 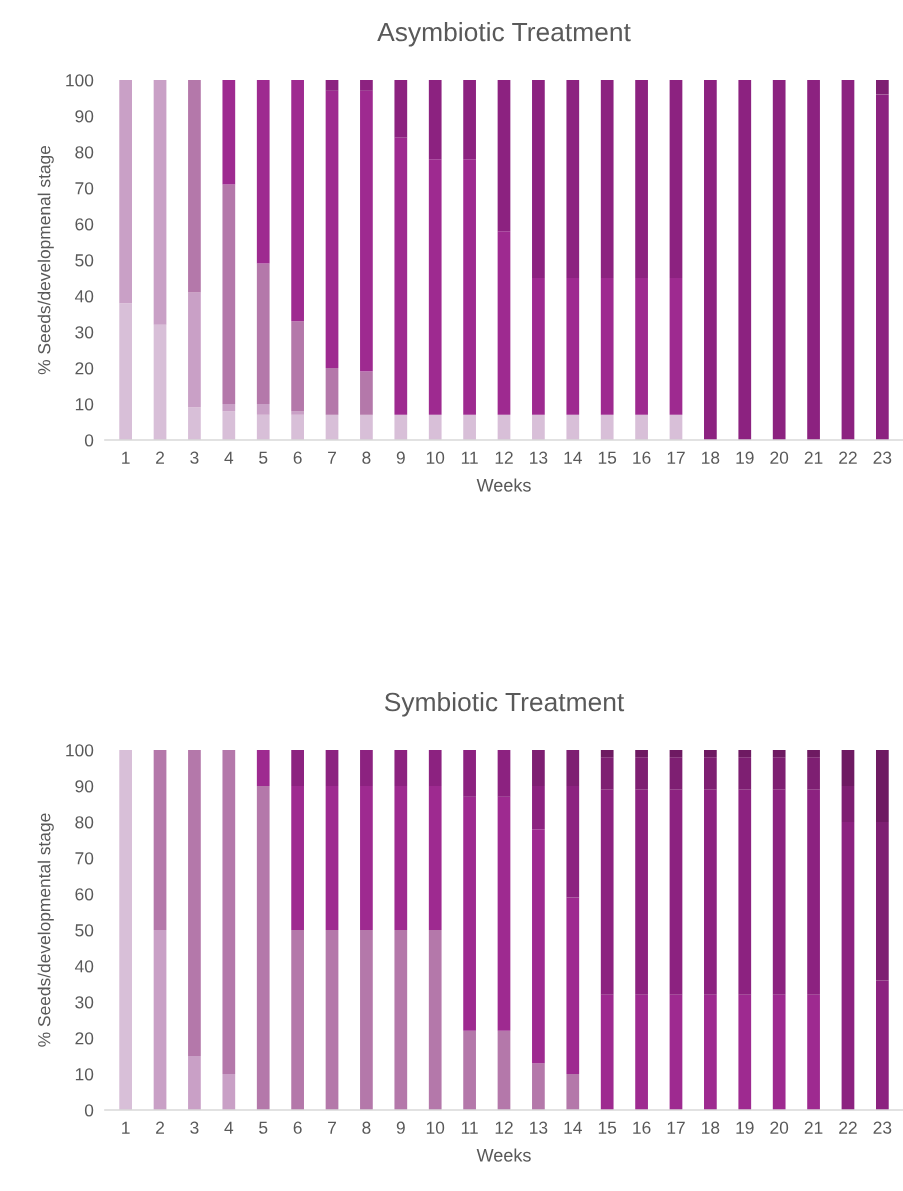 I want to click on x-tick-label: 5, so click(x=263, y=1127).